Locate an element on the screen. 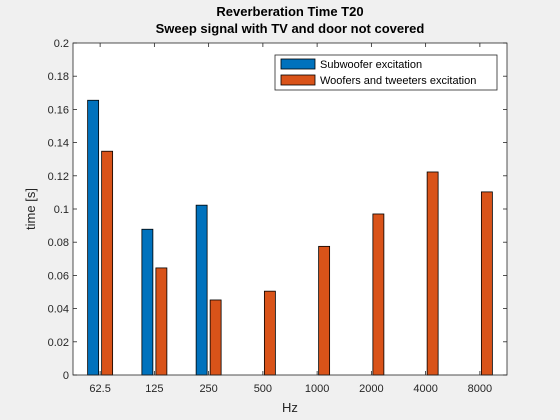  y-tick-label: 0 is located at coordinates (66, 376).